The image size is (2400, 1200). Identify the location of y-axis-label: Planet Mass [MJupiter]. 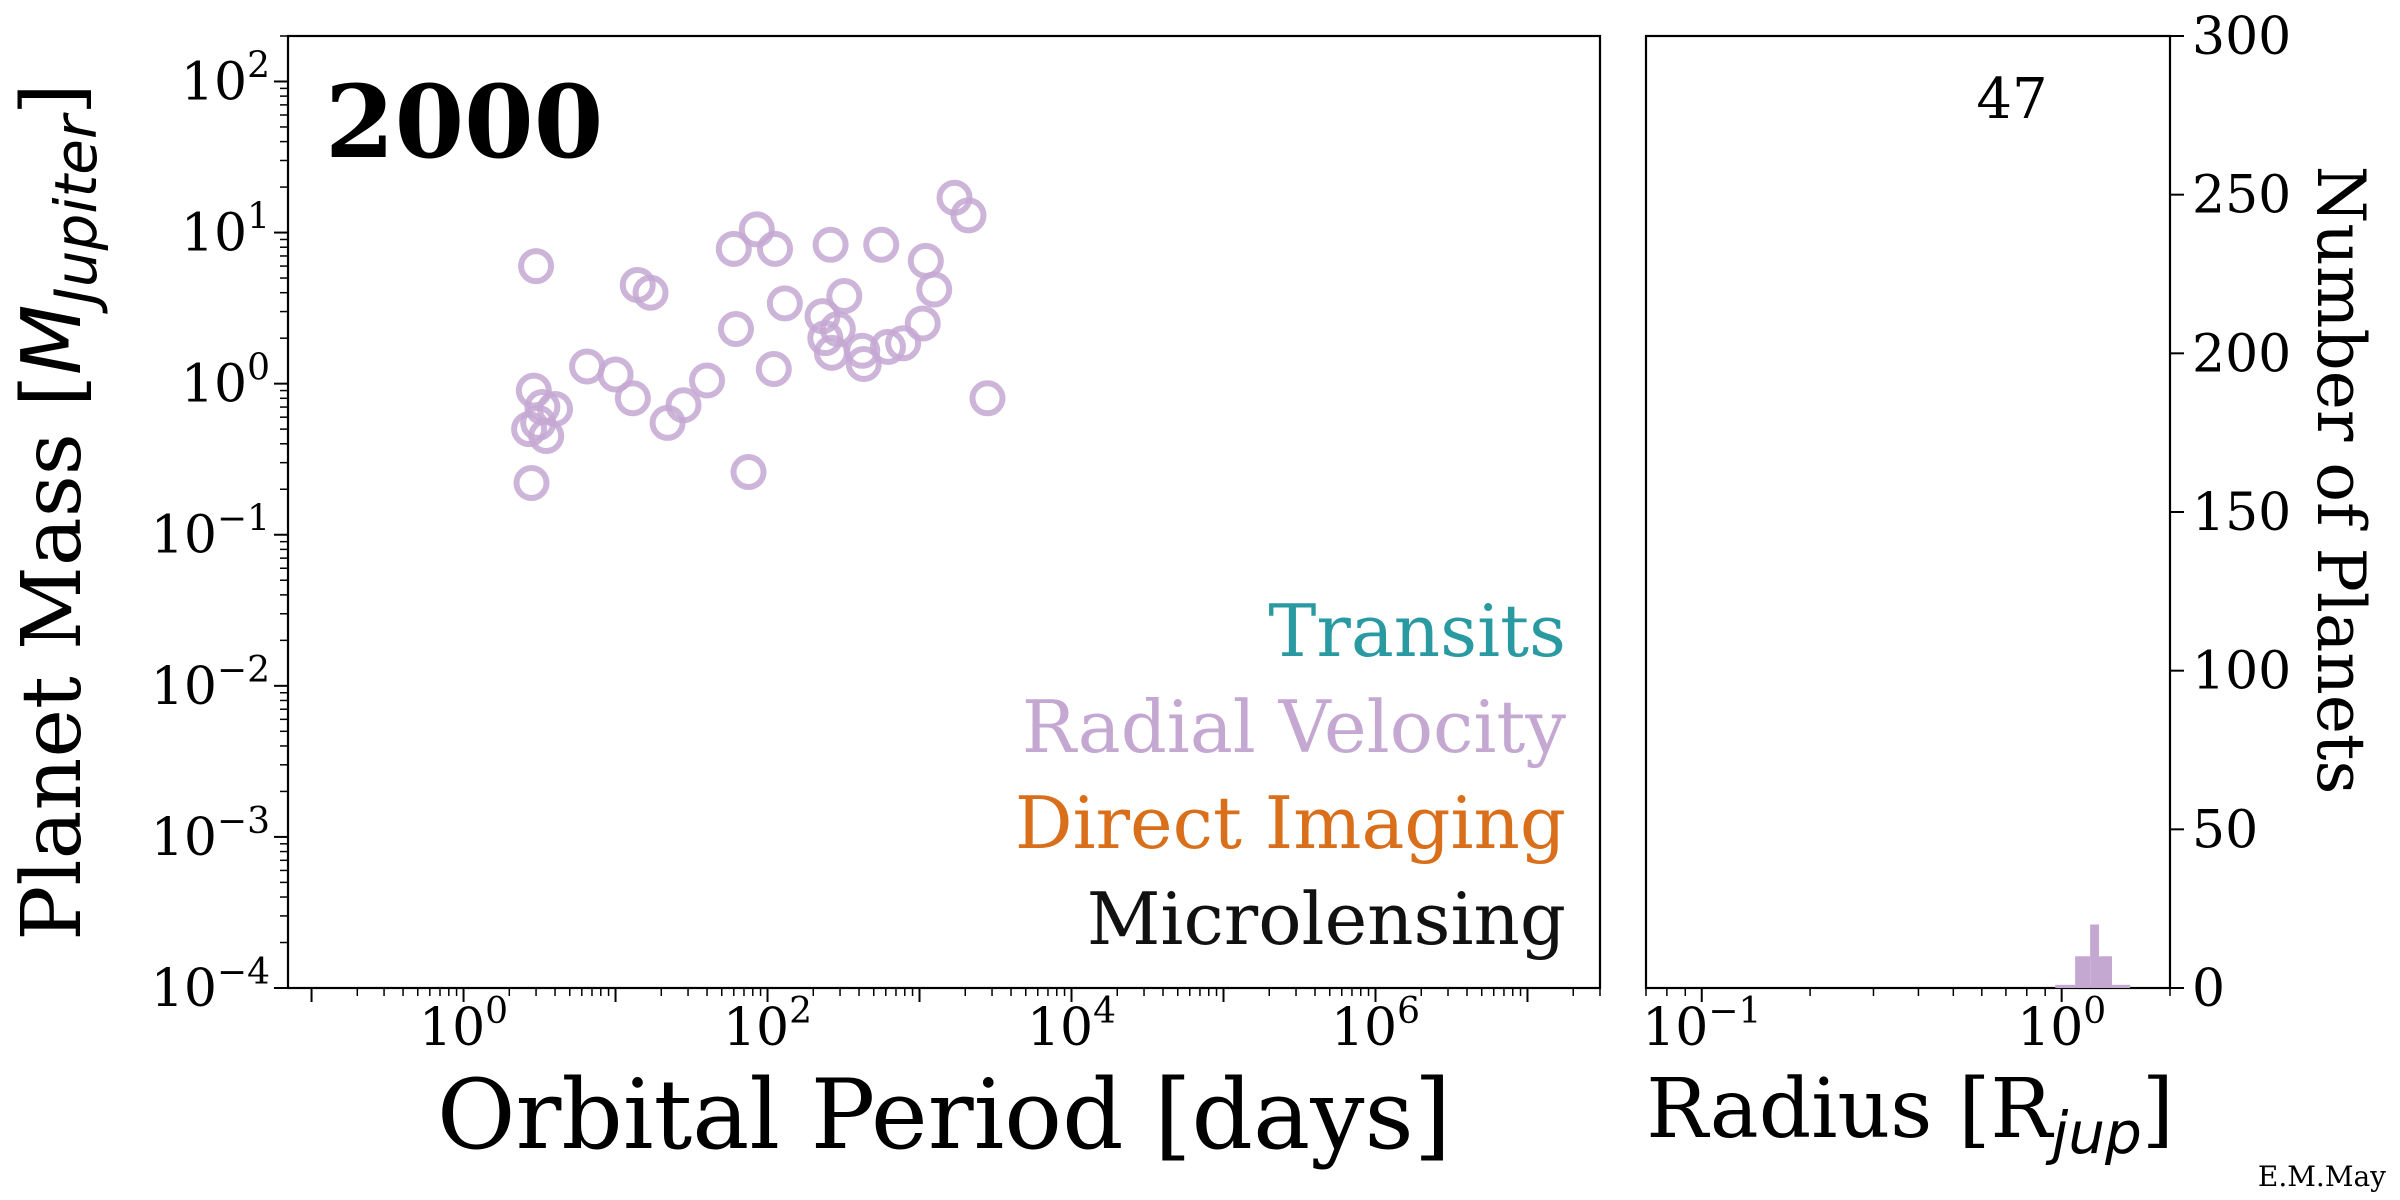
(57, 512).